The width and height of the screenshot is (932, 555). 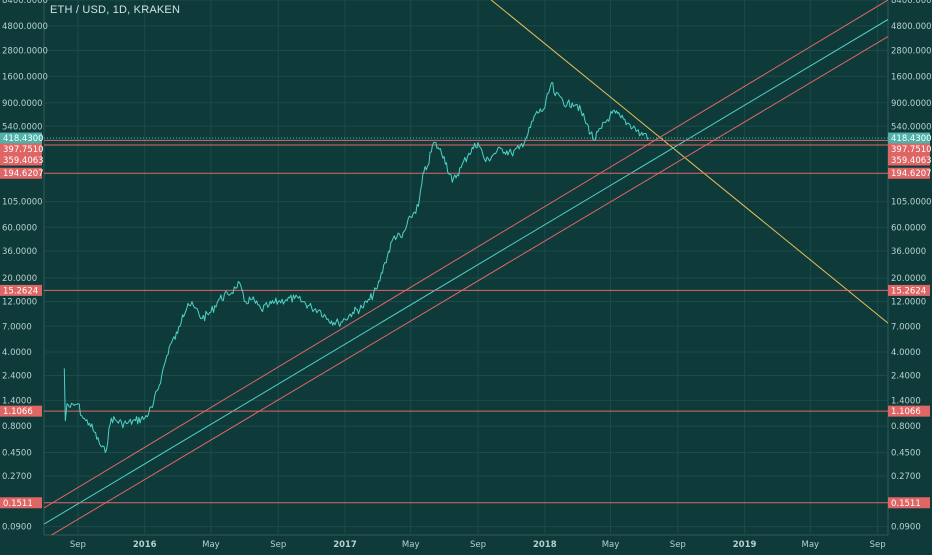 What do you see at coordinates (911, 174) in the screenshot?
I see `level-label-right: 194.6207` at bounding box center [911, 174].